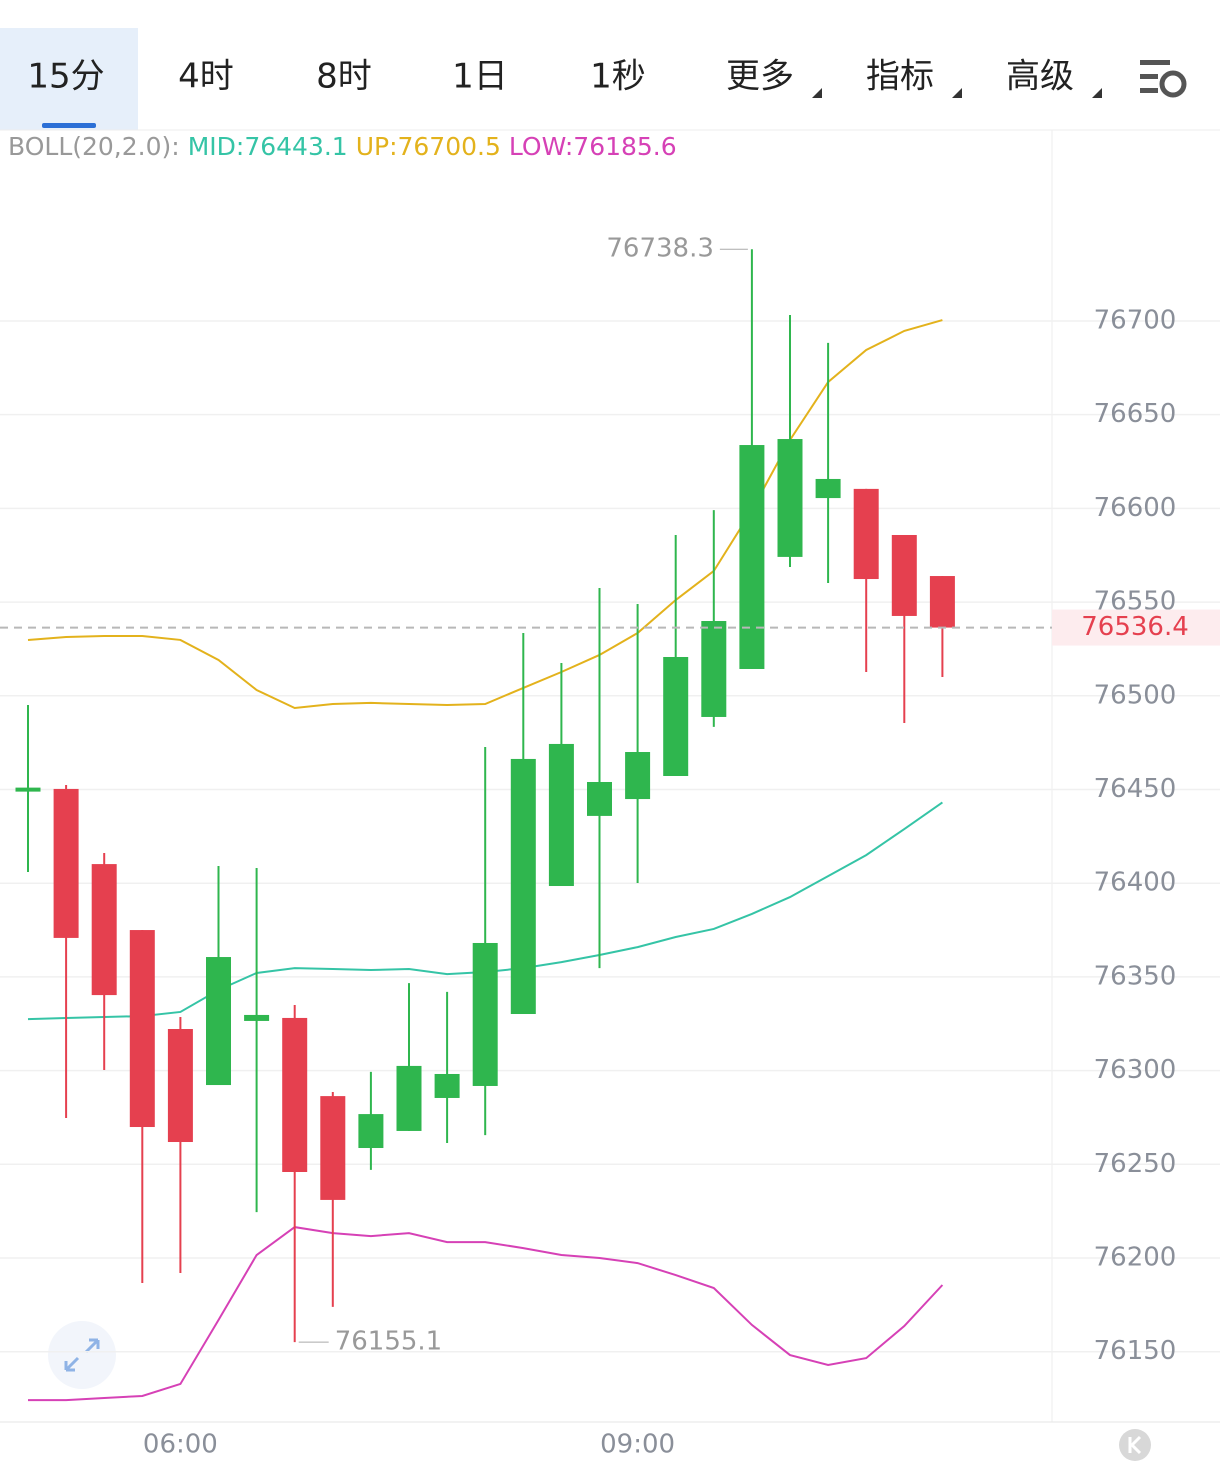  I want to click on tab: 指标, so click(900, 77).